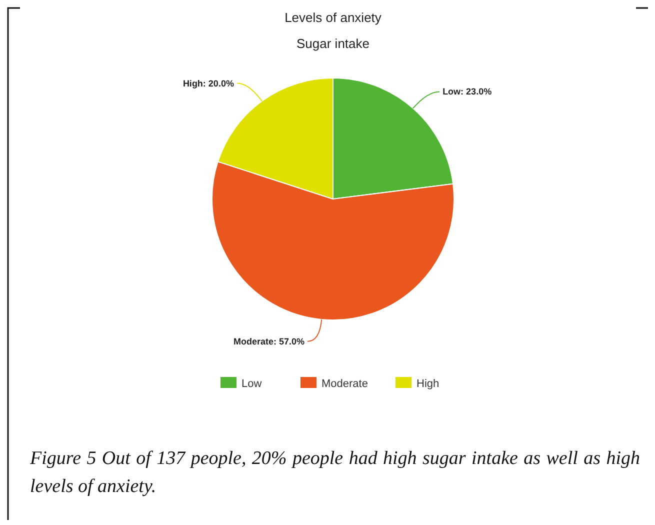 The height and width of the screenshot is (525, 655). I want to click on data-label: Low: 23.0%, so click(467, 91).